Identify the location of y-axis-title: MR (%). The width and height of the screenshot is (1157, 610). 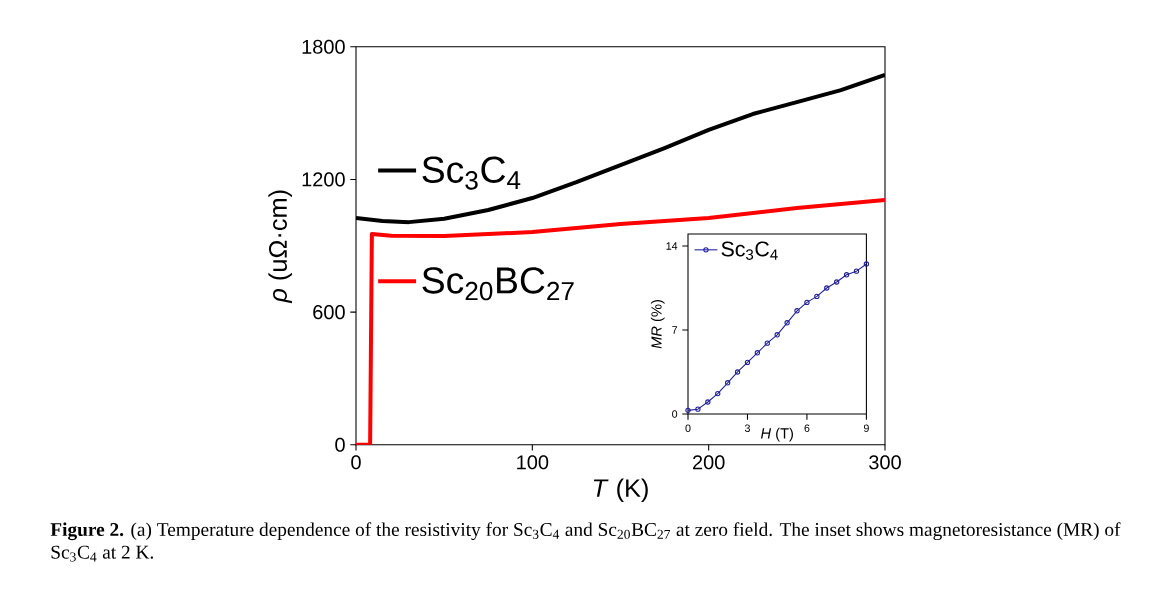
(657, 324).